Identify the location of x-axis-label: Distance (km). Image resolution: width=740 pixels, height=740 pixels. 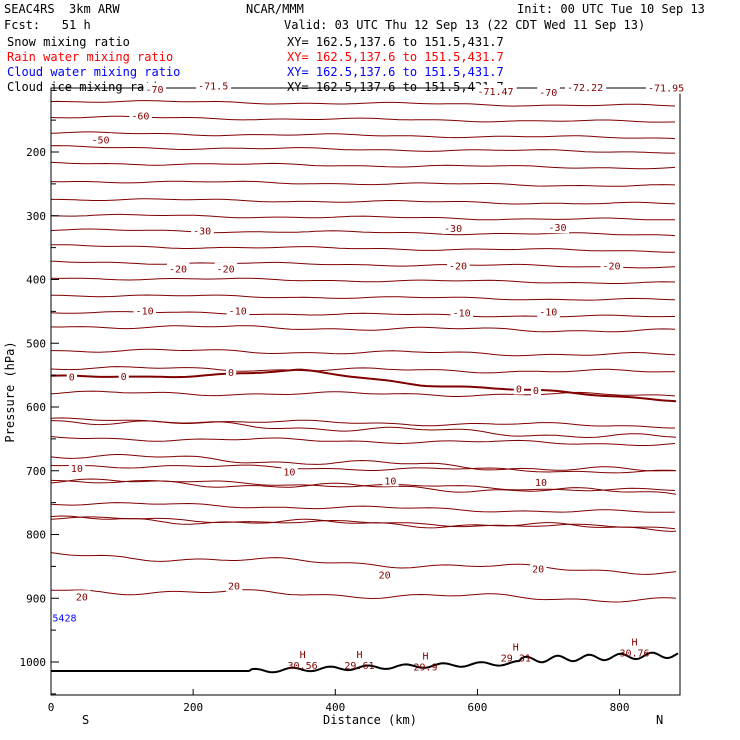
(370, 720).